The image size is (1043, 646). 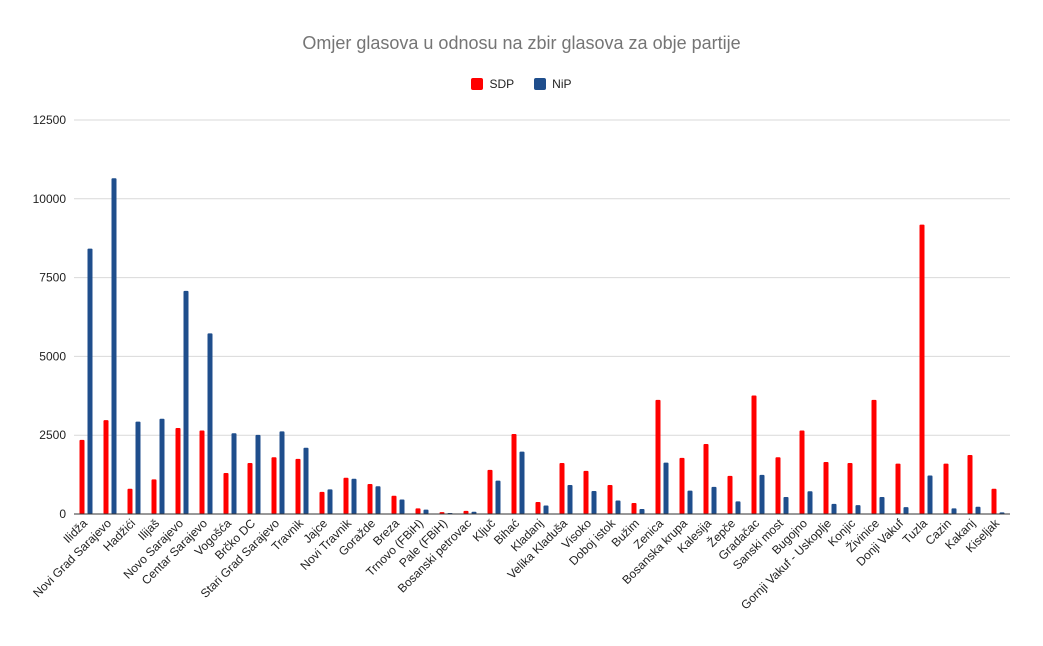 I want to click on y-tick-label: 0, so click(x=62, y=514).